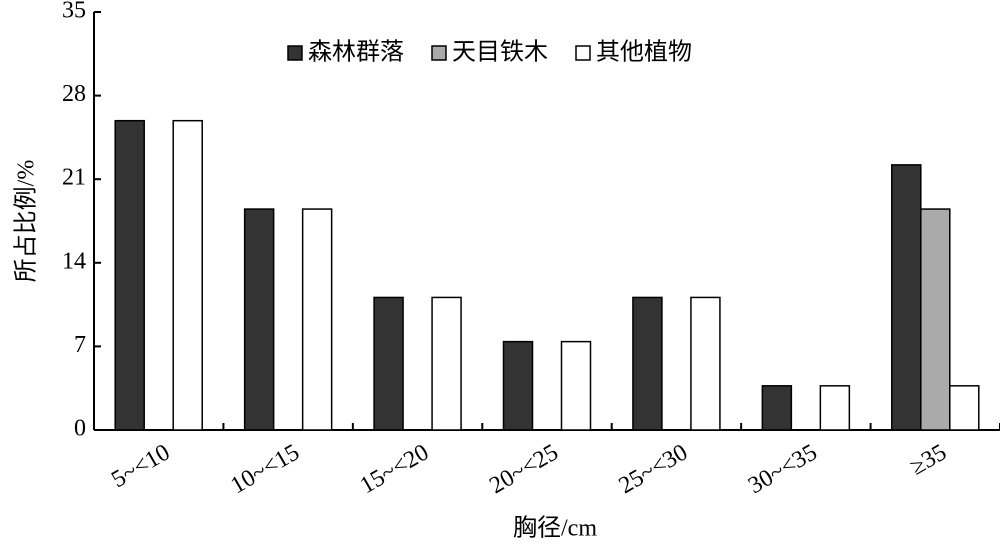 Image resolution: width=1000 pixels, height=554 pixels. What do you see at coordinates (654, 469) in the screenshot?
I see `x-tick-label: 25~<30` at bounding box center [654, 469].